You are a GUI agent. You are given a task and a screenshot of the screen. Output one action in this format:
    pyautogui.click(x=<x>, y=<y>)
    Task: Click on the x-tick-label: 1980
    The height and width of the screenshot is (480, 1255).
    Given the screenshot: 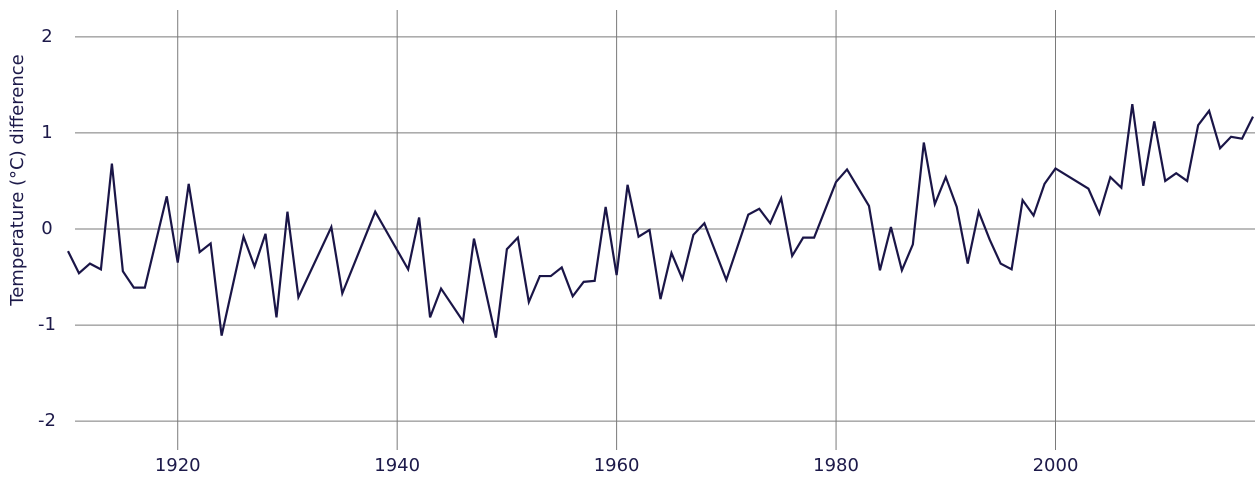 What is the action you would take?
    pyautogui.click(x=836, y=465)
    